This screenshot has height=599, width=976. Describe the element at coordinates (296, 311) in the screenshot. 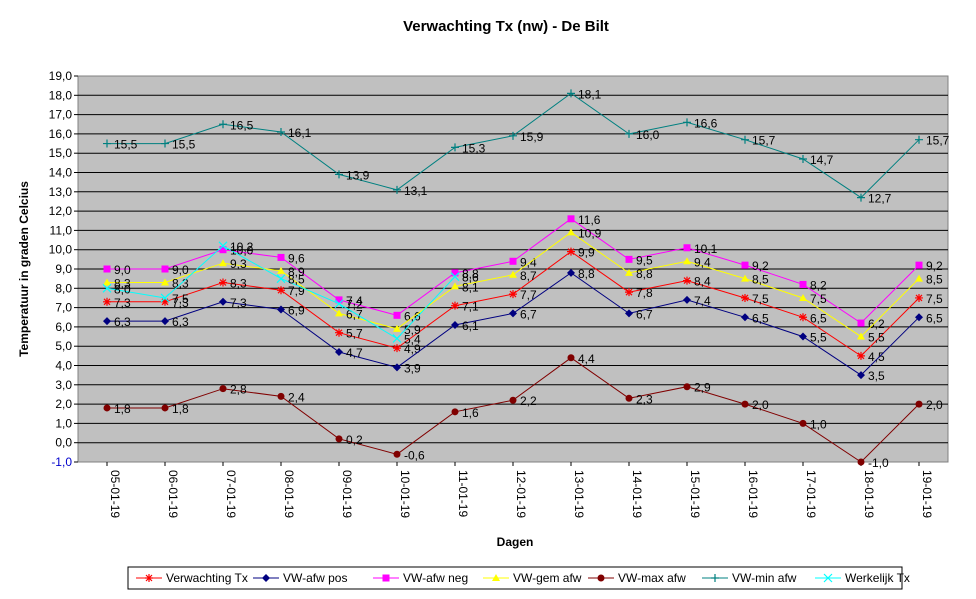

I see `data-label: 6,9` at that location.